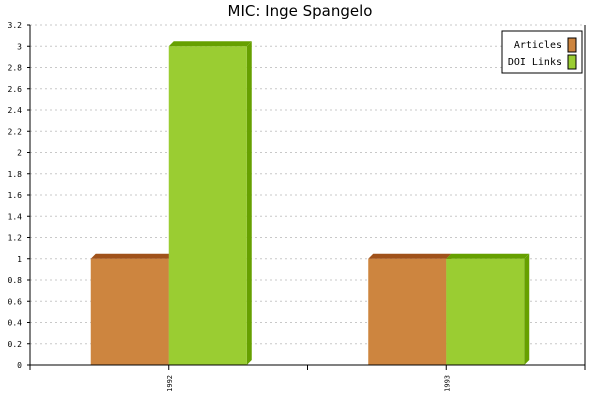  What do you see at coordinates (170, 383) in the screenshot?
I see `x-tick-label: 1992` at bounding box center [170, 383].